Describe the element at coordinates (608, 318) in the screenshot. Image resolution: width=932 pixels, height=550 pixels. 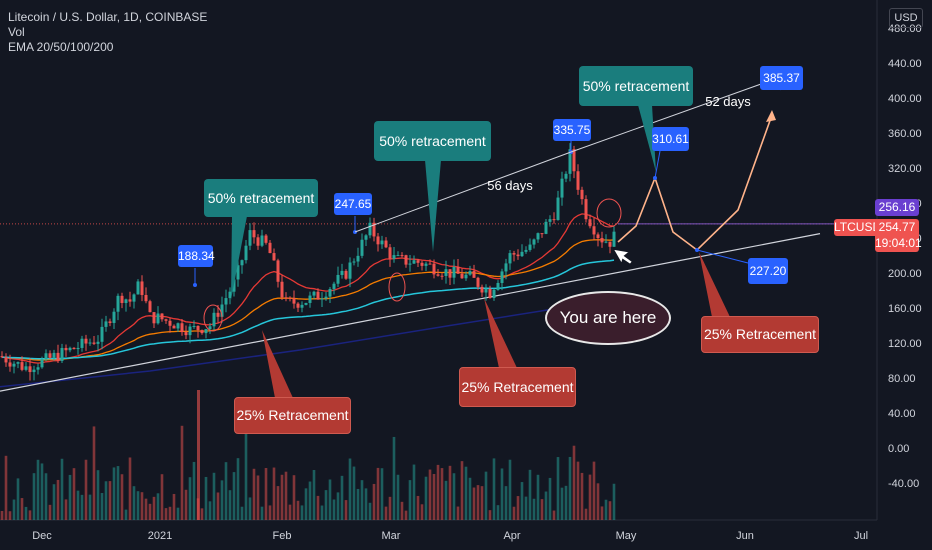
I see `you-are-here-marker: You are here` at that location.